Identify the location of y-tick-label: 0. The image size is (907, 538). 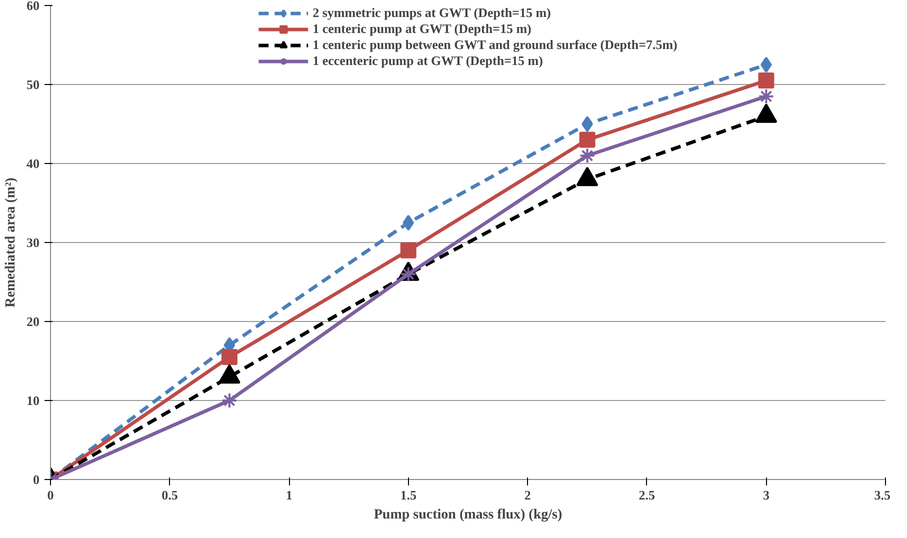
(36, 479).